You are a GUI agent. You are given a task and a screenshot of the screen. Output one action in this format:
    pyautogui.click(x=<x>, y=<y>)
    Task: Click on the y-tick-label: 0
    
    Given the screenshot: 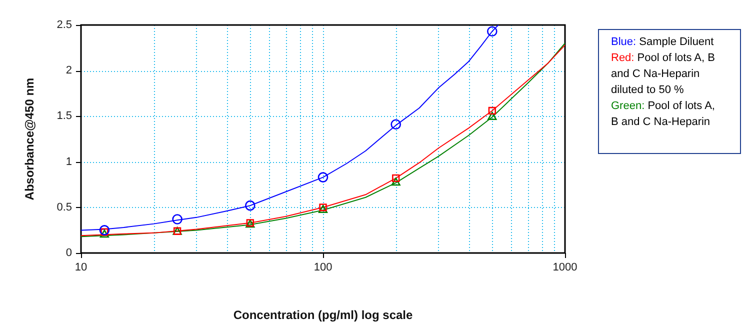 What is the action you would take?
    pyautogui.click(x=69, y=253)
    